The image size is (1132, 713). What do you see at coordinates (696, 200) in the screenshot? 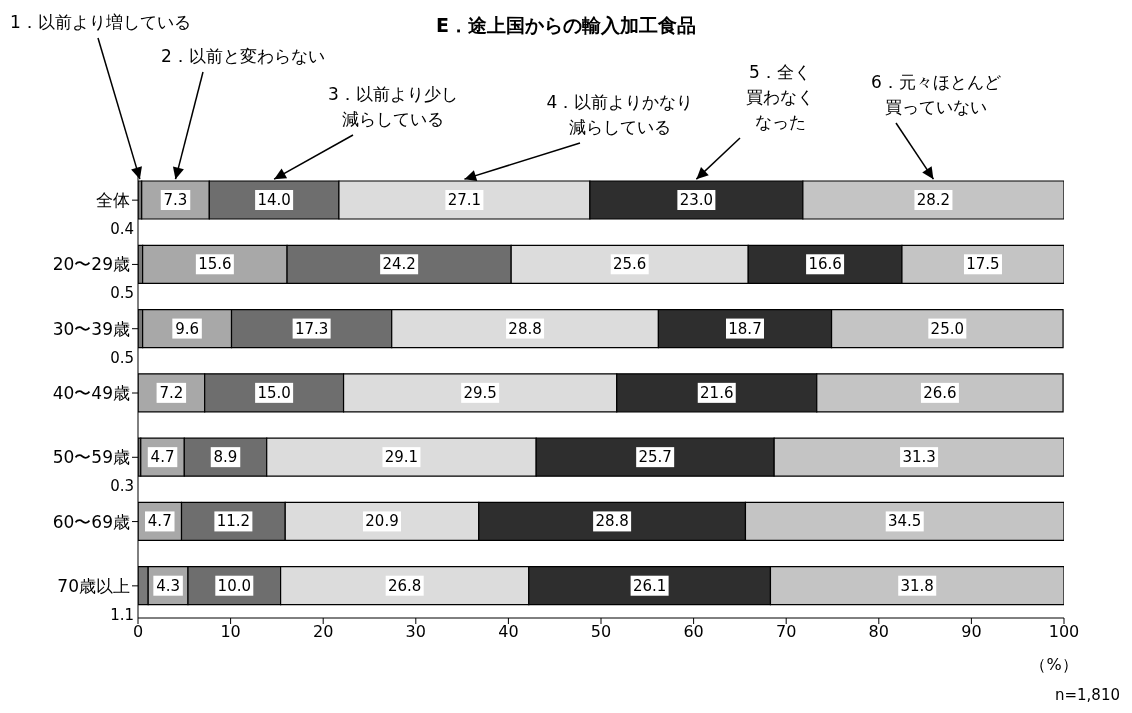
I see `data-label: 23.0` at bounding box center [696, 200].